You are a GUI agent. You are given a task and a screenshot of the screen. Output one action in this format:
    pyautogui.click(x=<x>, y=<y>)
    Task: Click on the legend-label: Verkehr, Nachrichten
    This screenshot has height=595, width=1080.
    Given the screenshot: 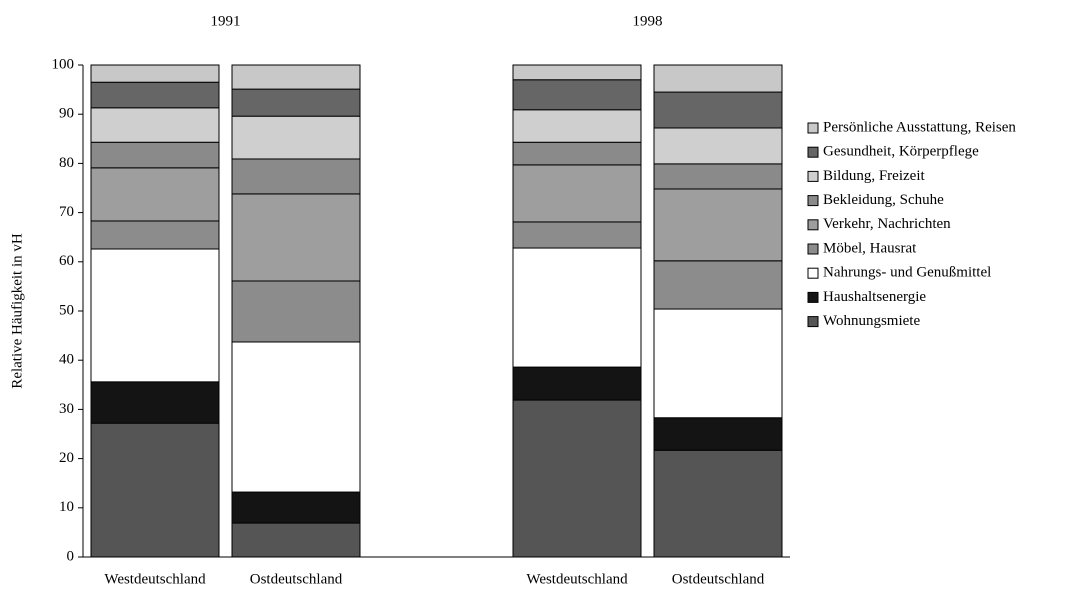 What is the action you would take?
    pyautogui.click(x=887, y=224)
    